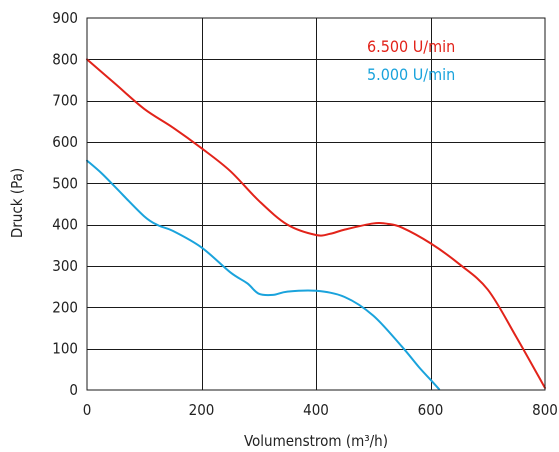 Image resolution: width=559 pixels, height=452 pixels. What do you see at coordinates (411, 46) in the screenshot?
I see `legend-entry-6500-rpm: 6.500 U/min` at bounding box center [411, 46].